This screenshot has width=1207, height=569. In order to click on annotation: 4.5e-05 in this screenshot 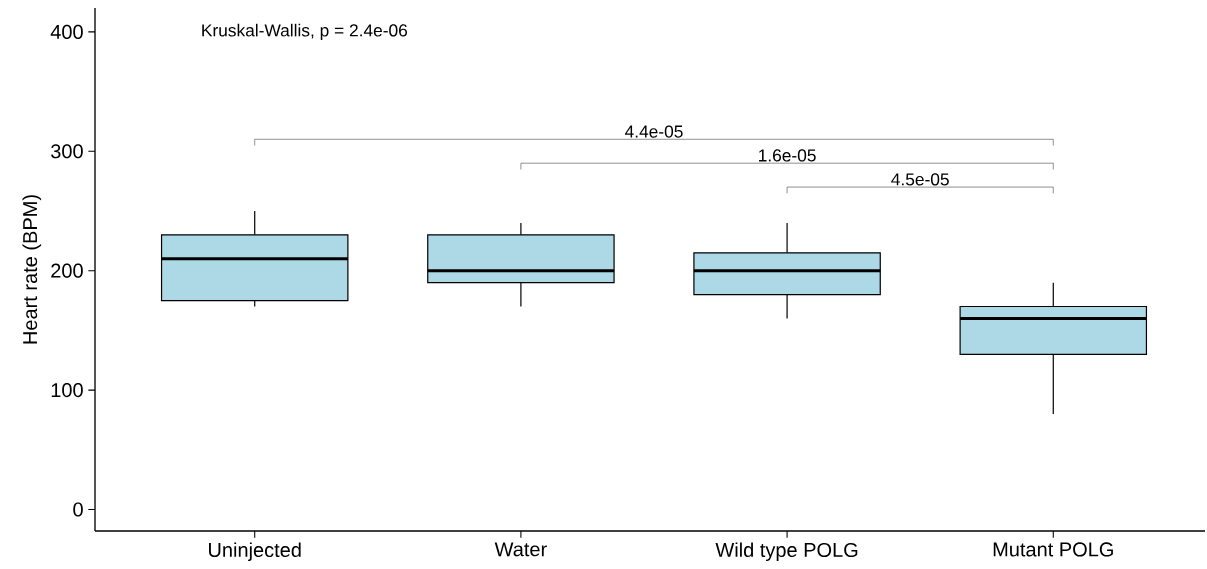, I will do `click(920, 179)`.